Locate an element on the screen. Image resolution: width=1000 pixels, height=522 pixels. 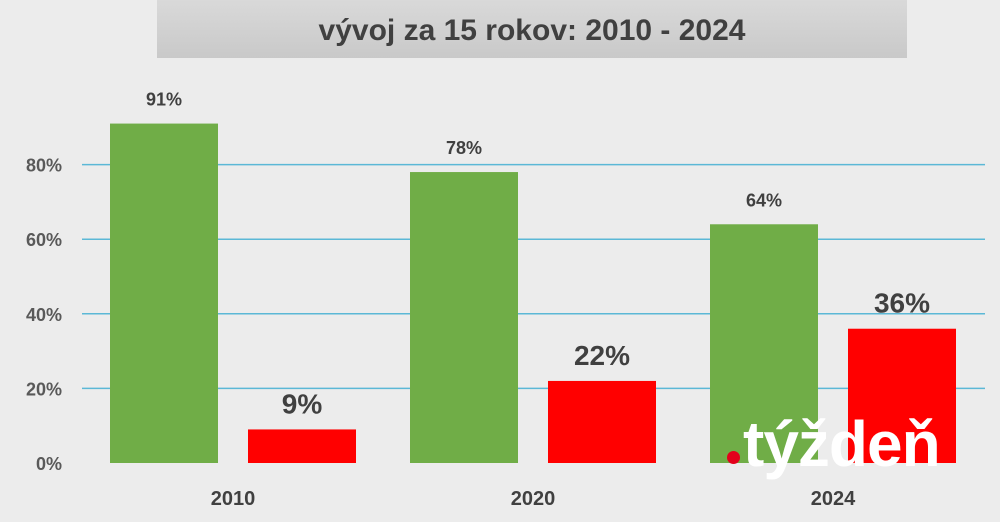
x-tick-label: 2010 is located at coordinates (233, 499).